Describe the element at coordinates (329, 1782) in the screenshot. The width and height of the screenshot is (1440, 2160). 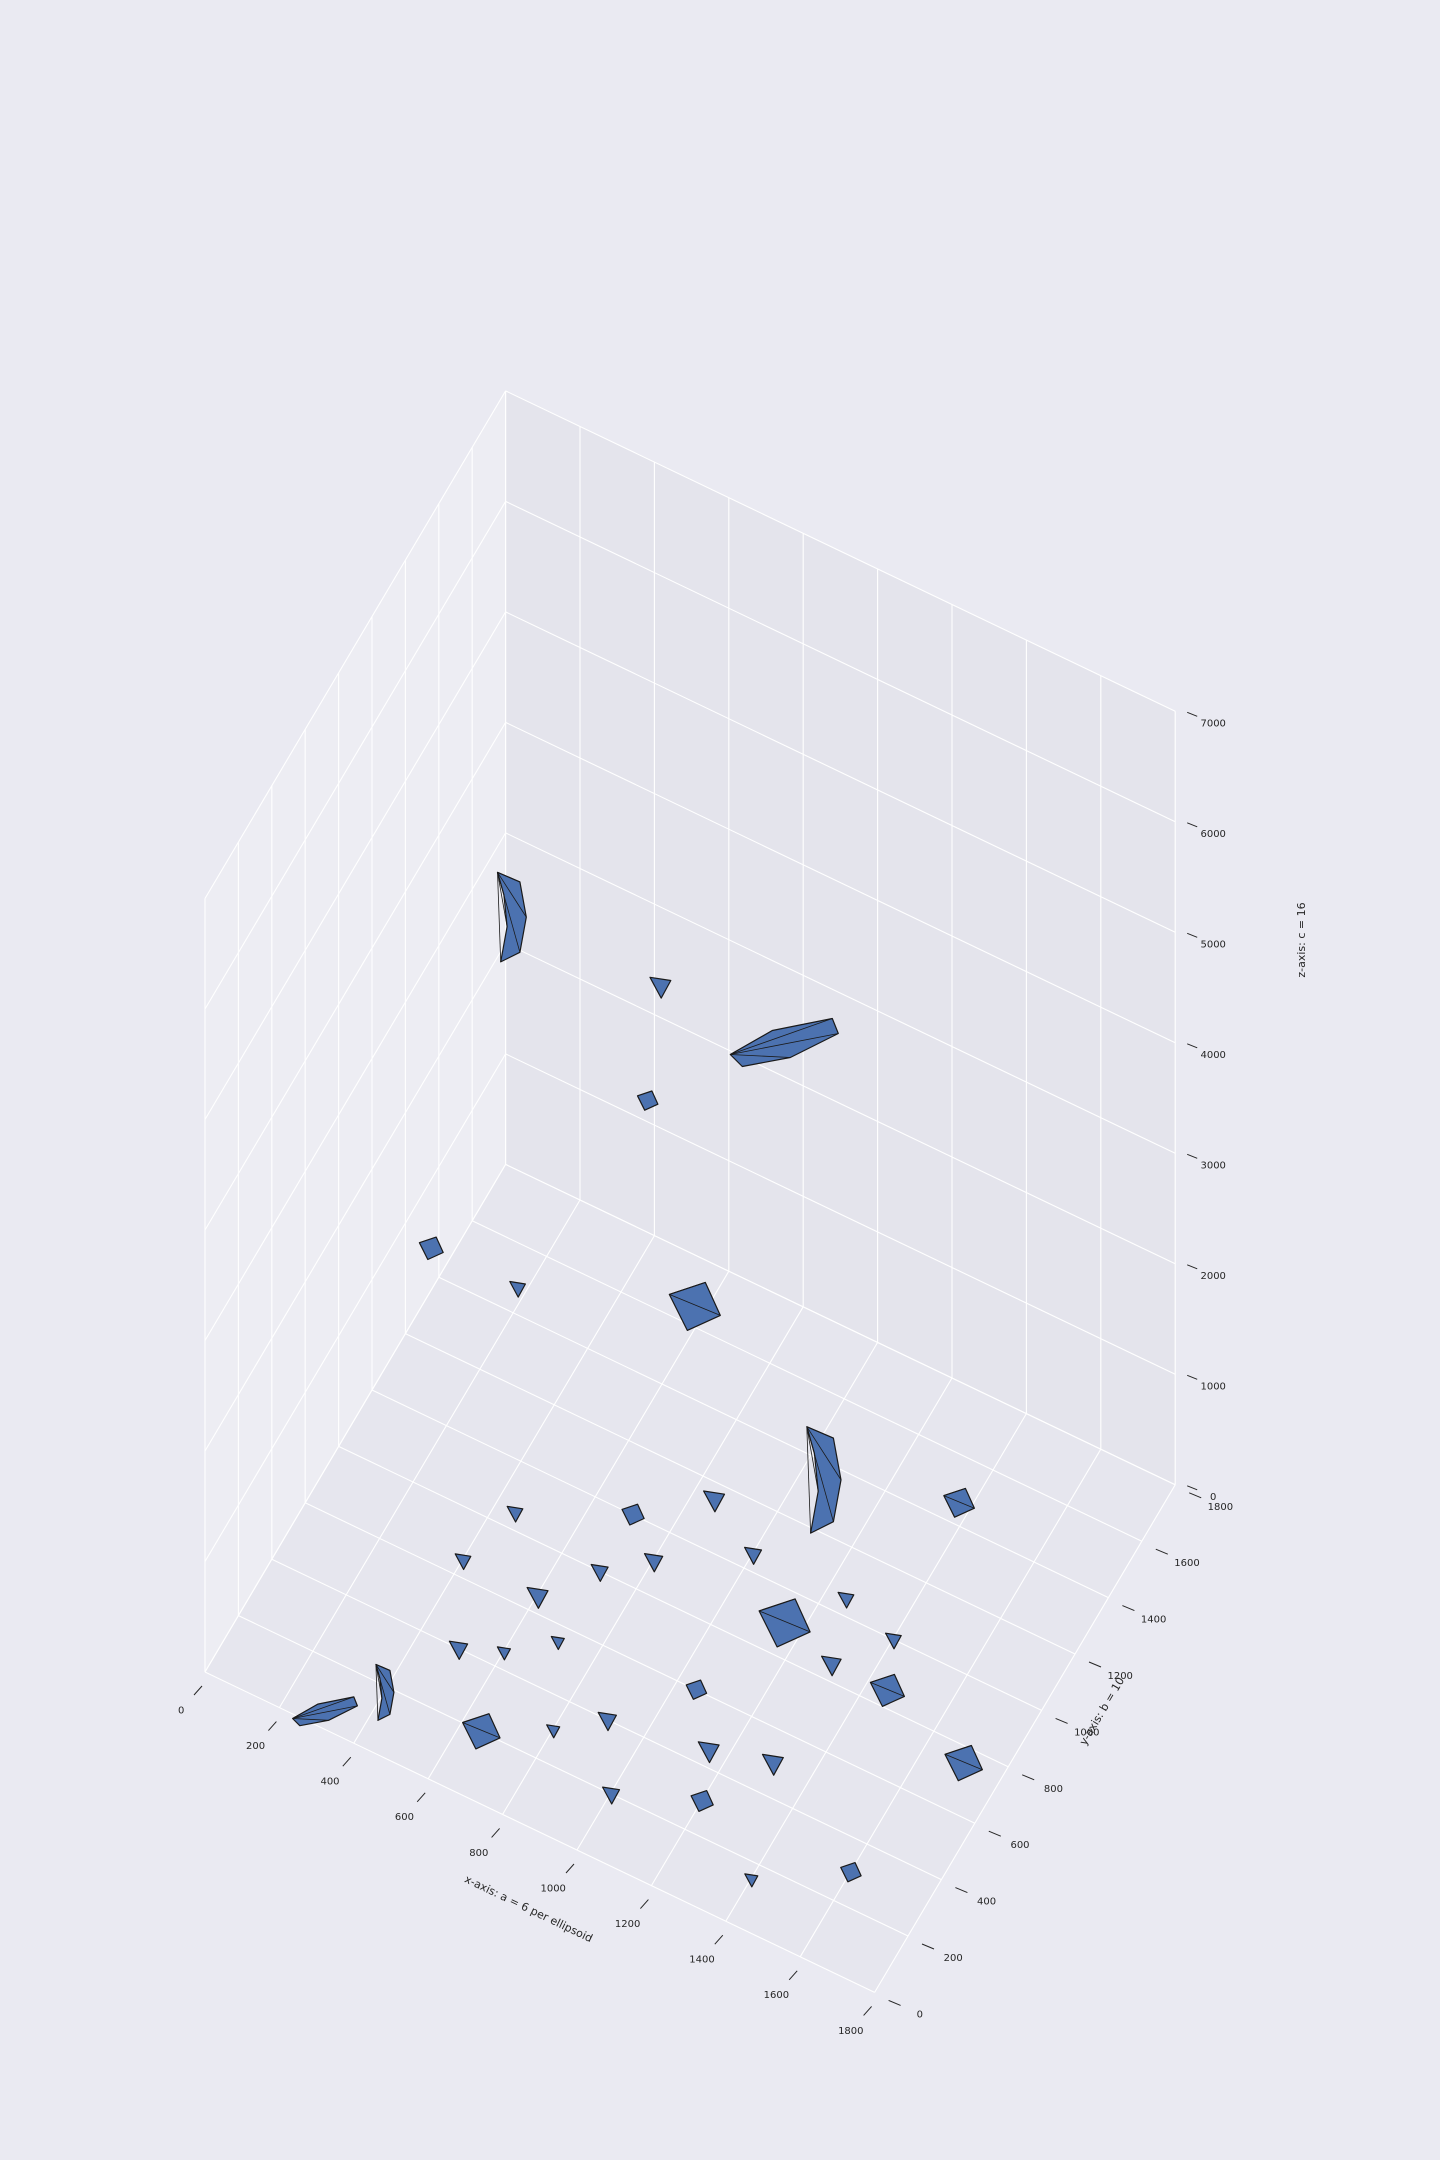
I see `x-tick-label: 400` at that location.